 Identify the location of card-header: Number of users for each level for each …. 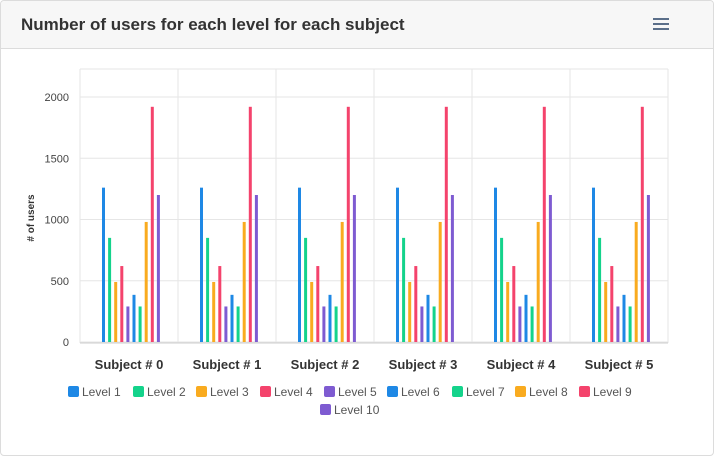
(357, 25).